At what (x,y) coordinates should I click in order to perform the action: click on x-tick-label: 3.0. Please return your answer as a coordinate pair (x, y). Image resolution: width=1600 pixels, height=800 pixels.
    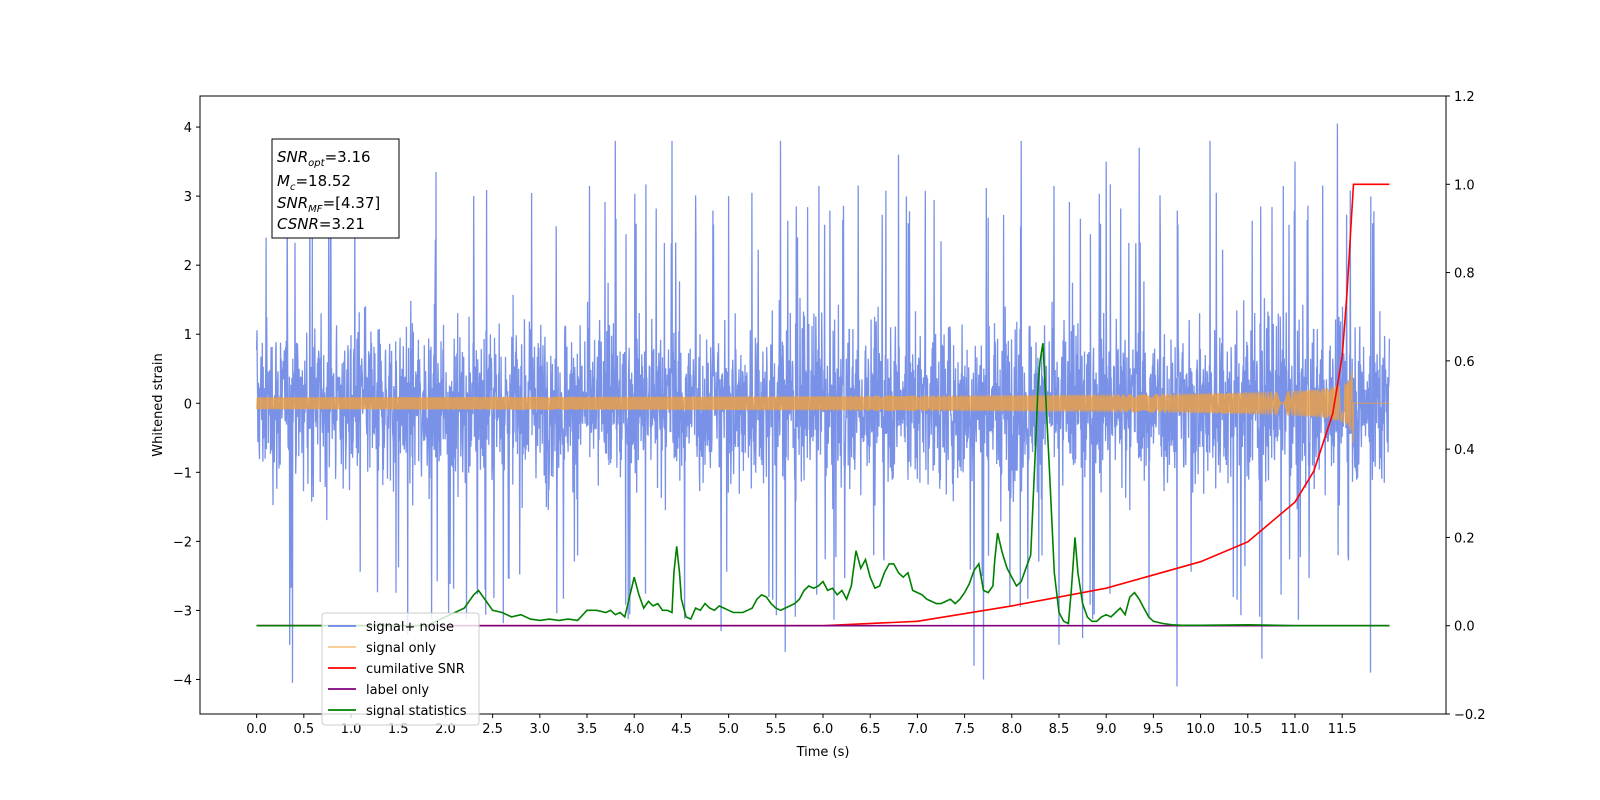
    Looking at the image, I should click on (539, 729).